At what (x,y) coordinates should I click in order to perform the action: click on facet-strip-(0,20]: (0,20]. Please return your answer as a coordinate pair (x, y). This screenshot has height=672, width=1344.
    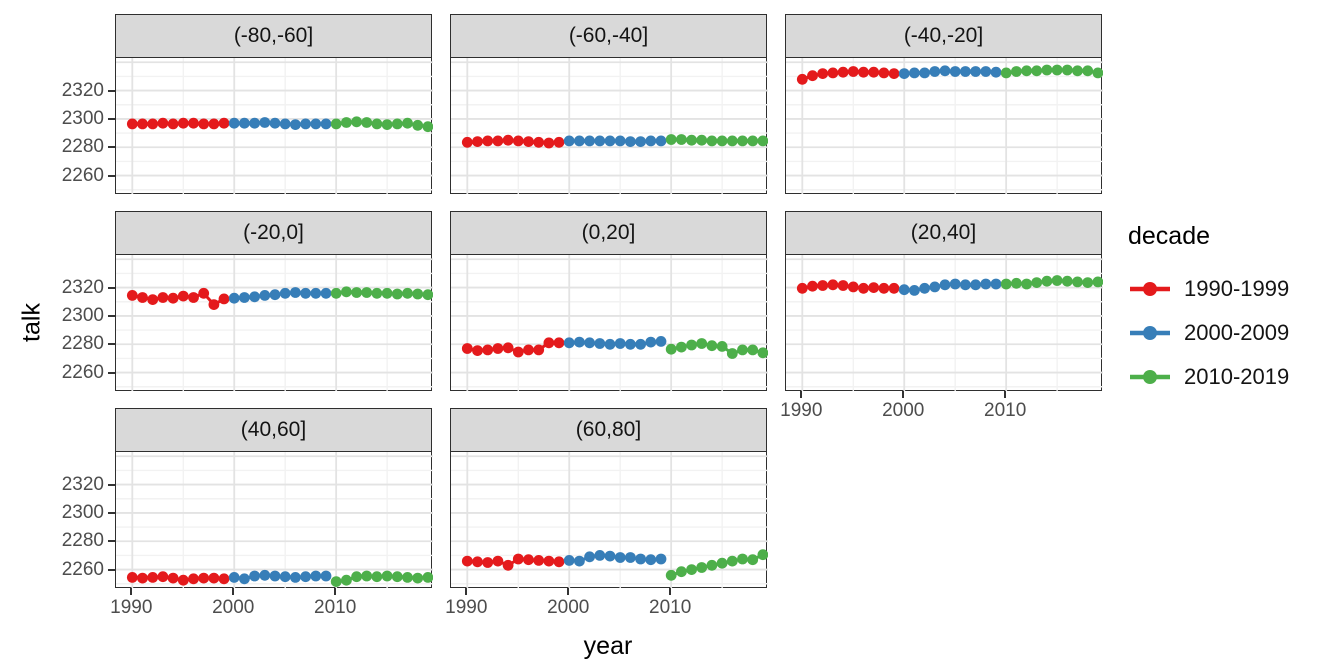
    Looking at the image, I should click on (608, 233).